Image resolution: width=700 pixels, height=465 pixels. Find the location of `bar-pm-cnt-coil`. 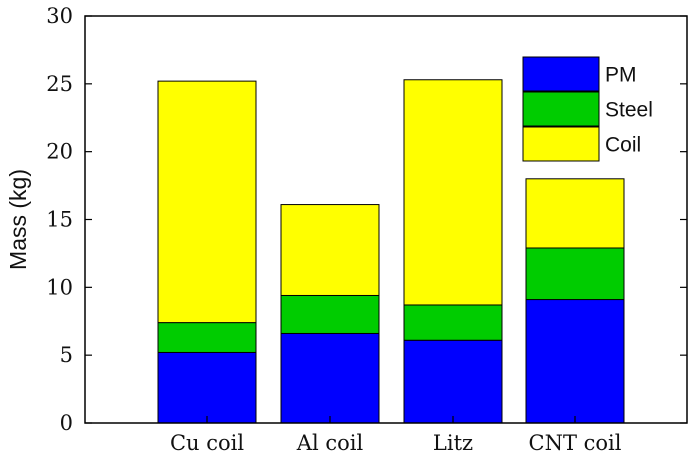

bar-pm-cnt-coil is located at coordinates (575, 361).